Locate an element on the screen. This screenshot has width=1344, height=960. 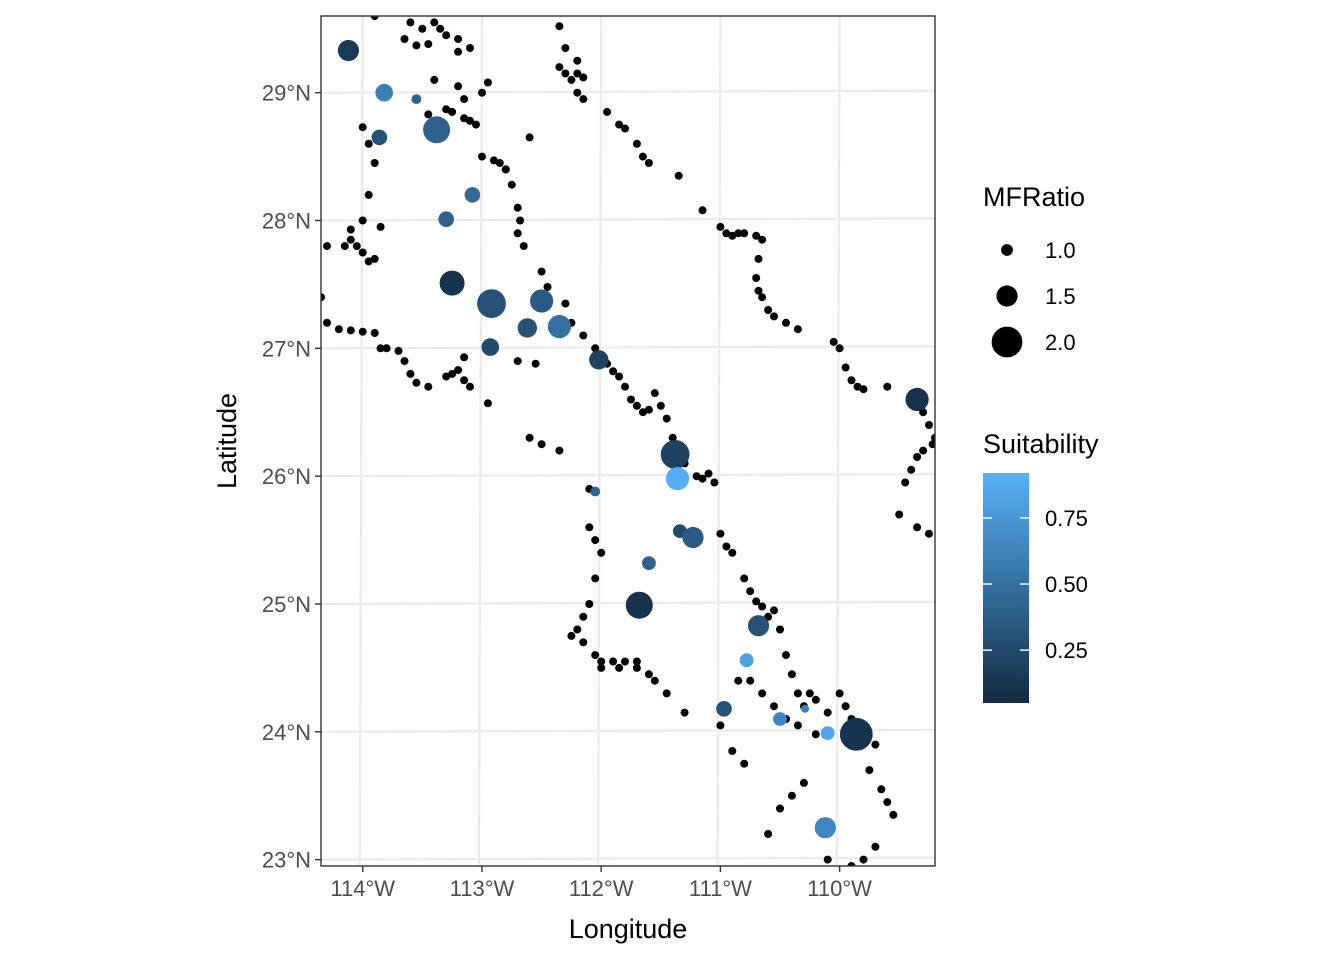
y-tick-label: 23°N is located at coordinates (286, 860).